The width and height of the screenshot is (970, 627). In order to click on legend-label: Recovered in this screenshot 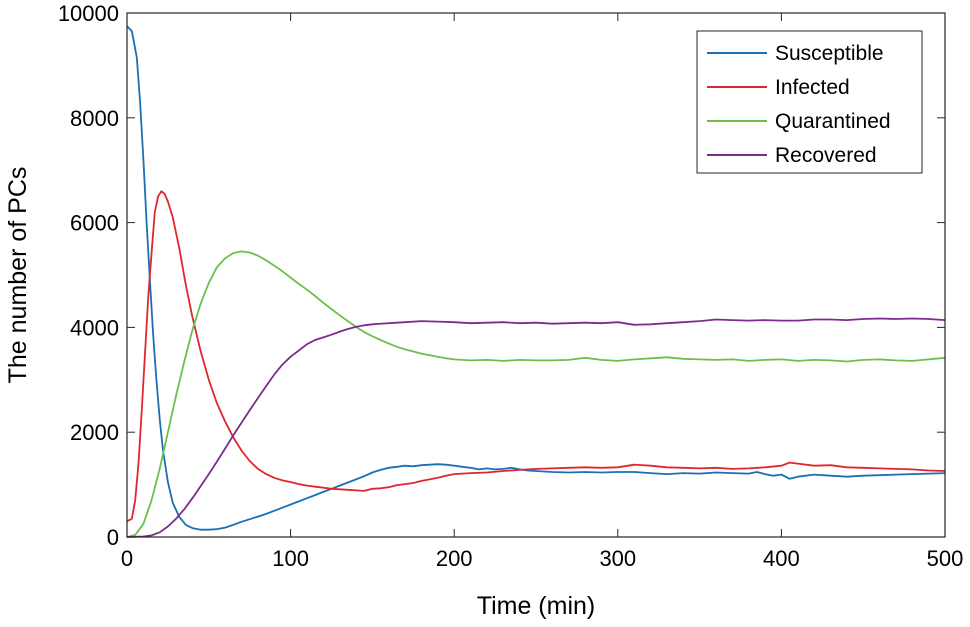, I will do `click(826, 155)`.